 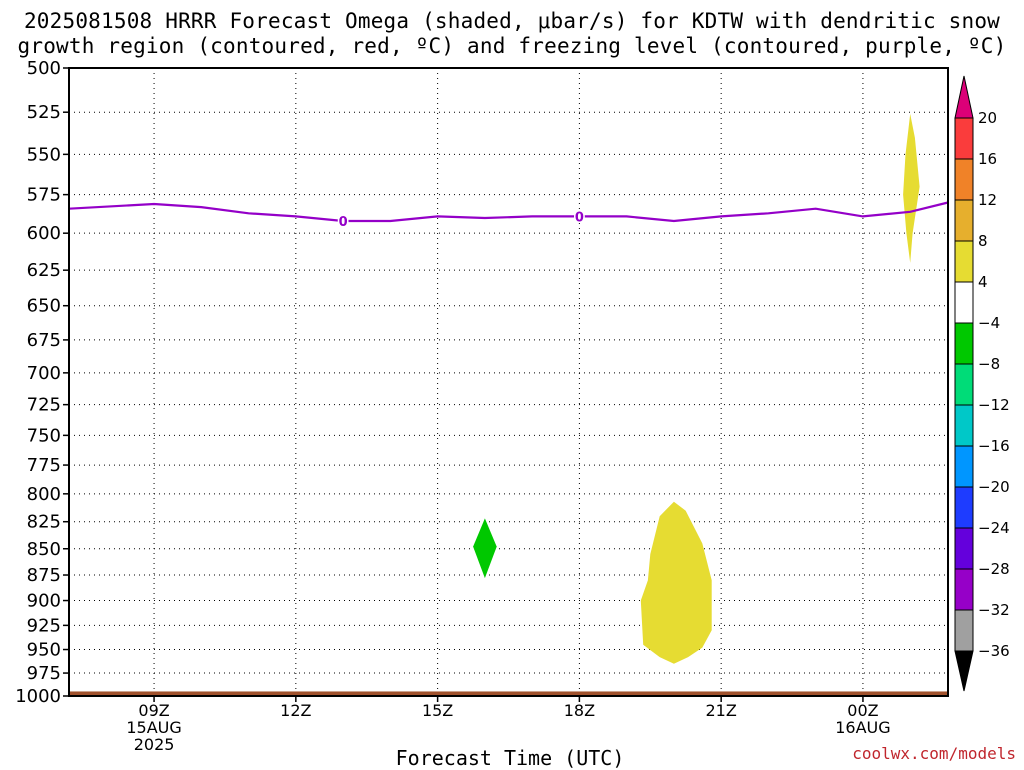 I want to click on y-tick-label: 650, so click(x=44, y=306).